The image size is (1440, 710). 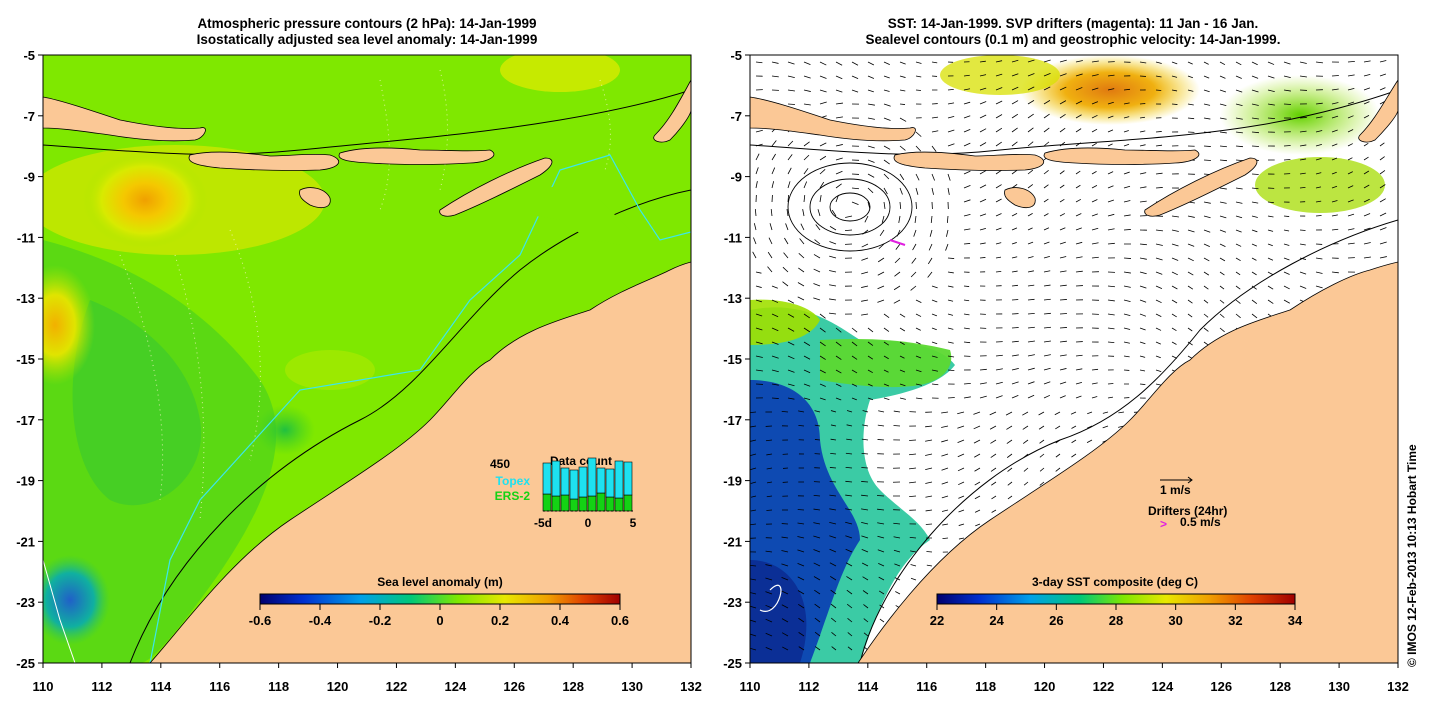 What do you see at coordinates (500, 620) in the screenshot?
I see `left-colorbar-tick-label: 0.2` at bounding box center [500, 620].